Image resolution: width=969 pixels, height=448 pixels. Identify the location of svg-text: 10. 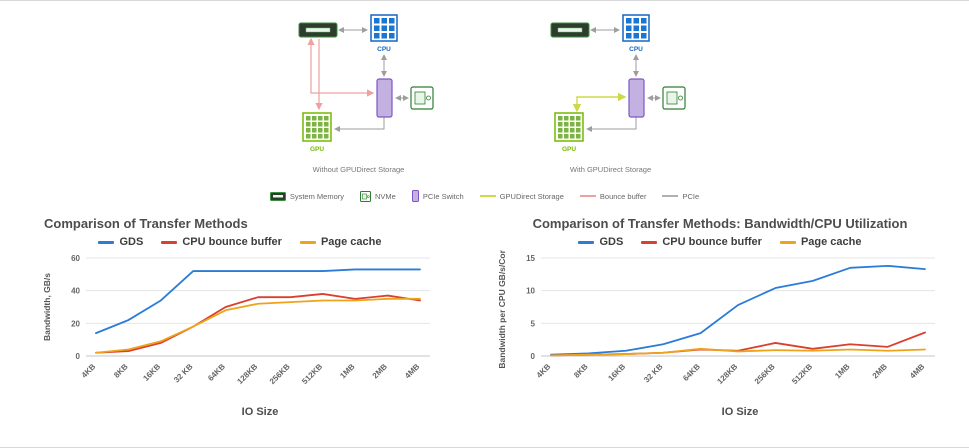
(530, 291).